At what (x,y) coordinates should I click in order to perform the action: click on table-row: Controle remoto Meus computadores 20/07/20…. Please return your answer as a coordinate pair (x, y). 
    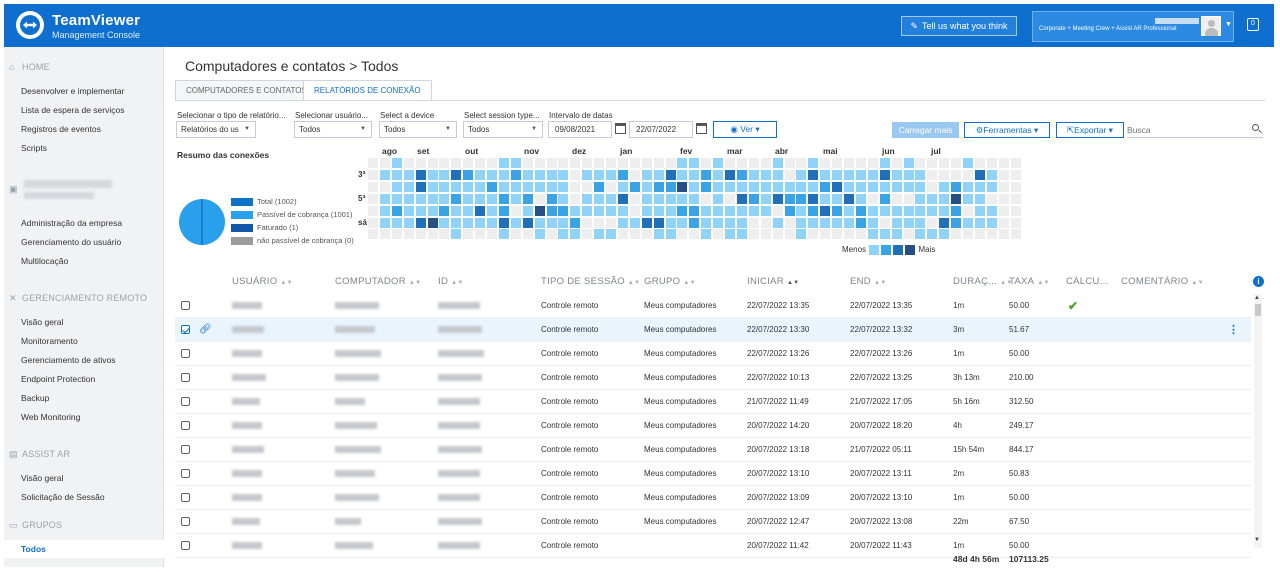
    Looking at the image, I should click on (713, 522).